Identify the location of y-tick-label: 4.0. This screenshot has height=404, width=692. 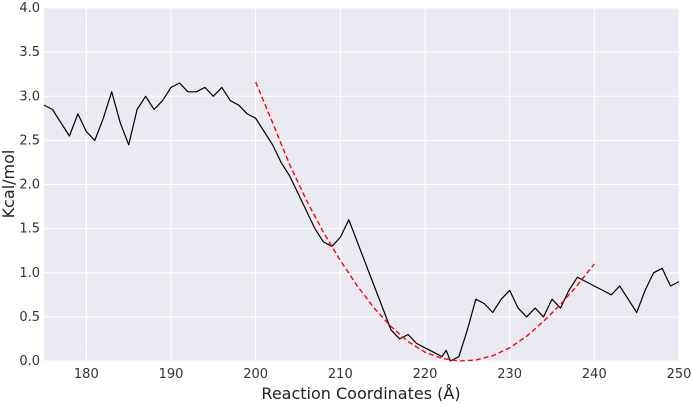
(29, 8).